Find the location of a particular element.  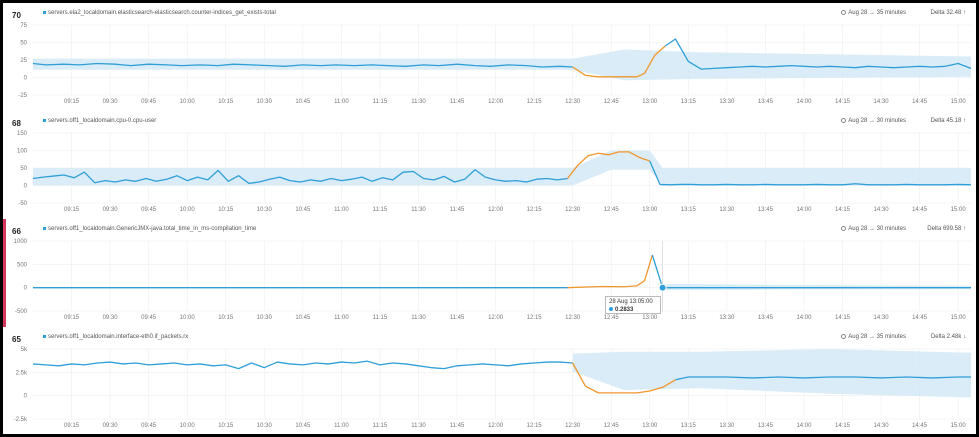

anomaly-score: 70 is located at coordinates (16, 15).